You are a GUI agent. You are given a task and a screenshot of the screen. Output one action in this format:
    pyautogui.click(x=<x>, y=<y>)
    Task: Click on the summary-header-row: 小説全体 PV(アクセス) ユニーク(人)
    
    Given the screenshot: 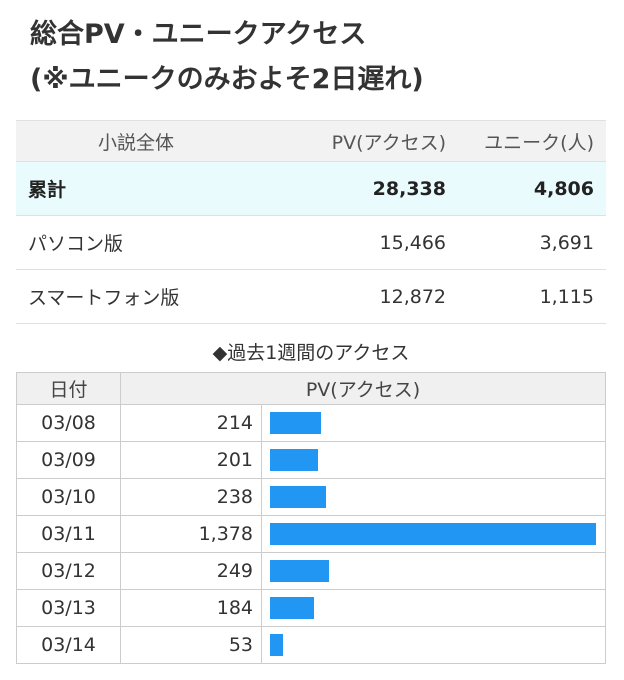 What is the action you would take?
    pyautogui.click(x=311, y=141)
    